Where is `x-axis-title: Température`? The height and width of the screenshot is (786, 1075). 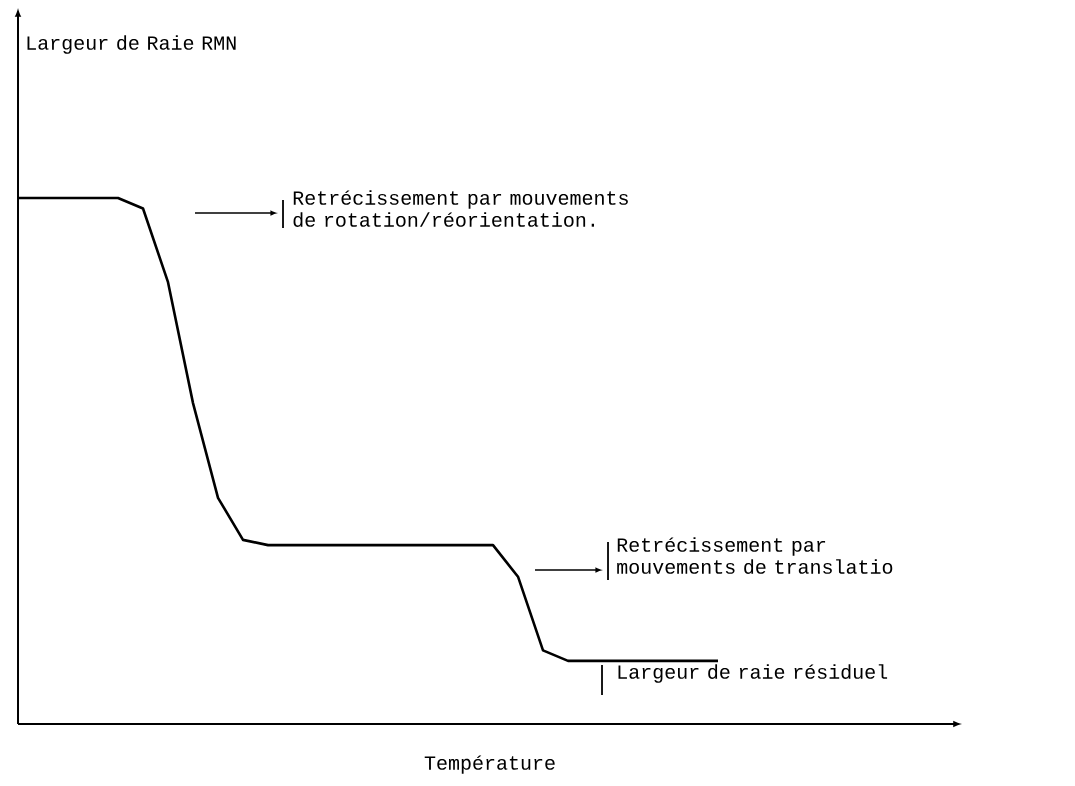 x-axis-title: Température is located at coordinates (489, 764).